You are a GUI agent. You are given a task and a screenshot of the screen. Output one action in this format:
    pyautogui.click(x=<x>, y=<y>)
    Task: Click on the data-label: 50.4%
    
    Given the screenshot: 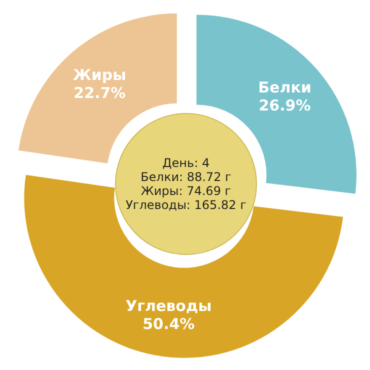 What is the action you would take?
    pyautogui.click(x=168, y=323)
    